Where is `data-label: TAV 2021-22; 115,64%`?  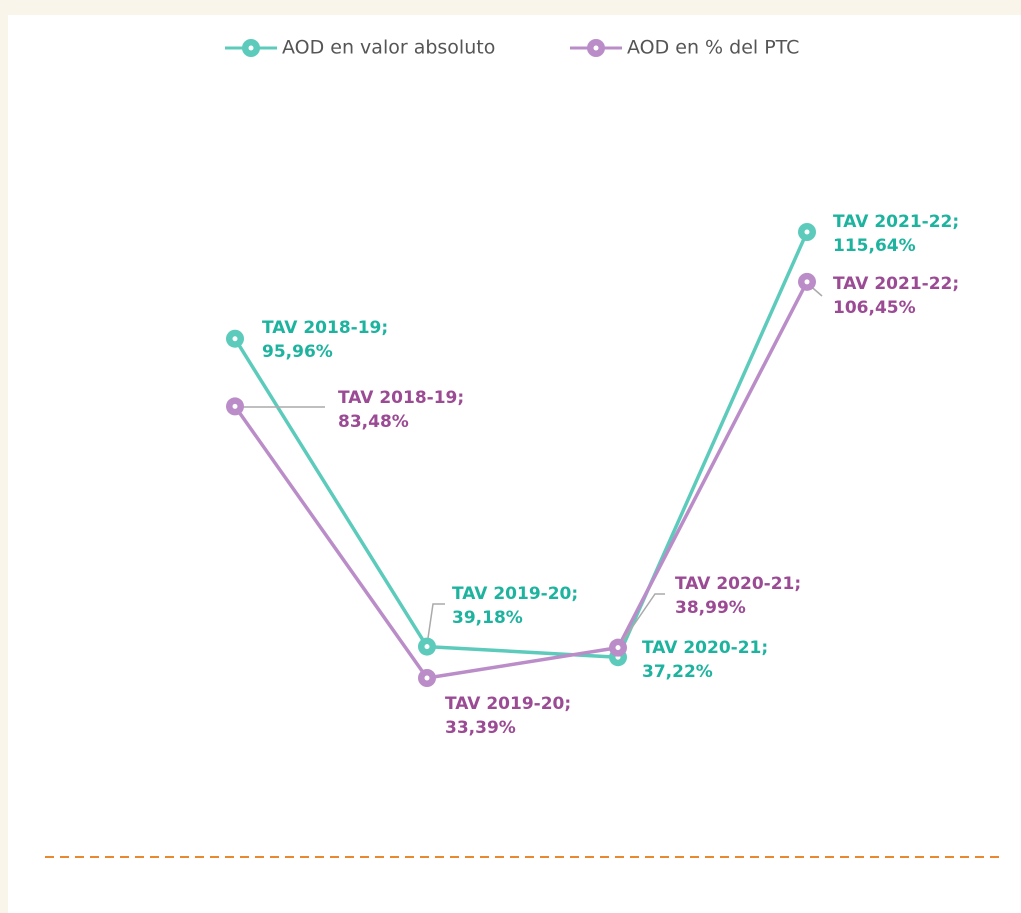 data-label: TAV 2021-22; 115,64% is located at coordinates (896, 234).